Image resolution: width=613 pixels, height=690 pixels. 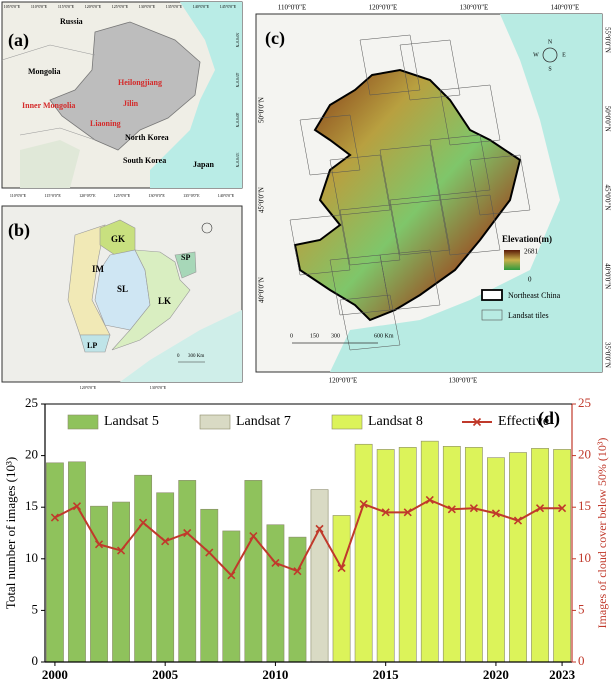 I want to click on y-tick-label: 5, so click(x=35, y=608).